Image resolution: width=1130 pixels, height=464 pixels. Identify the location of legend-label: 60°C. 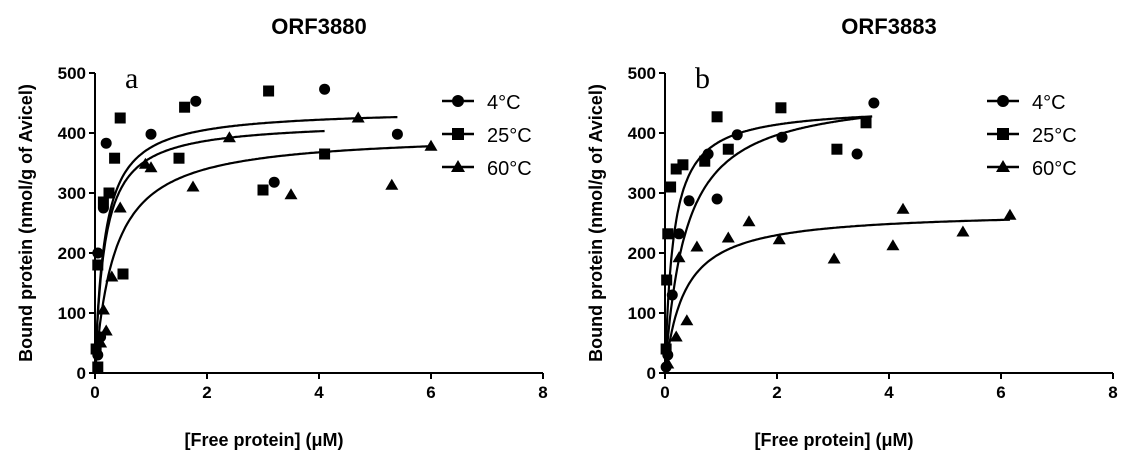
(1054, 169).